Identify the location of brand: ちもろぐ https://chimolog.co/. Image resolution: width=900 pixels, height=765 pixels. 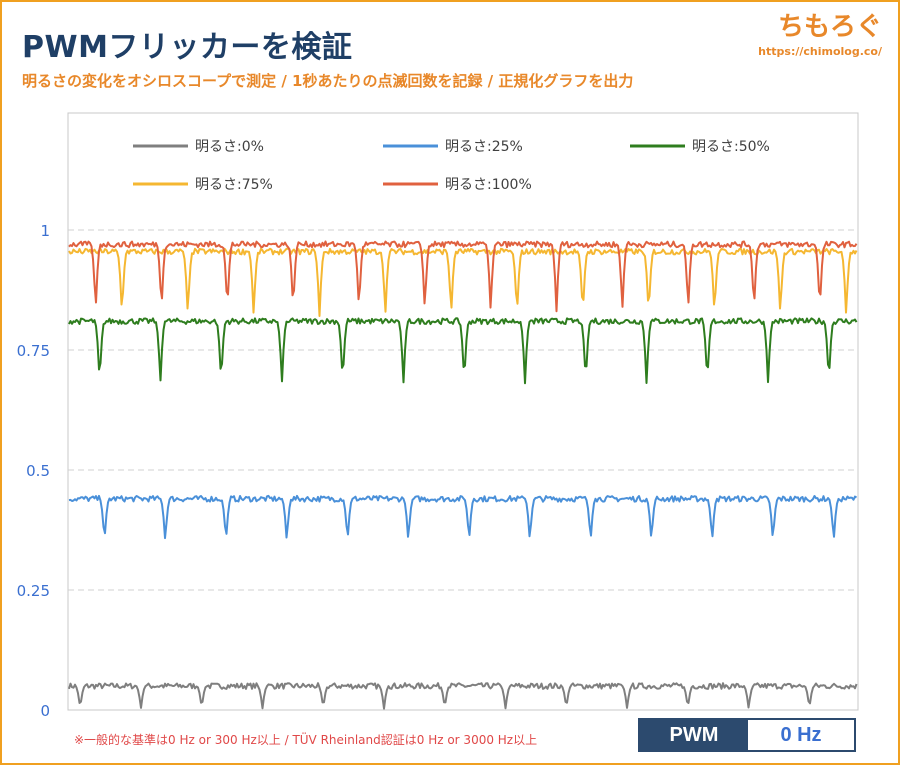
(820, 32).